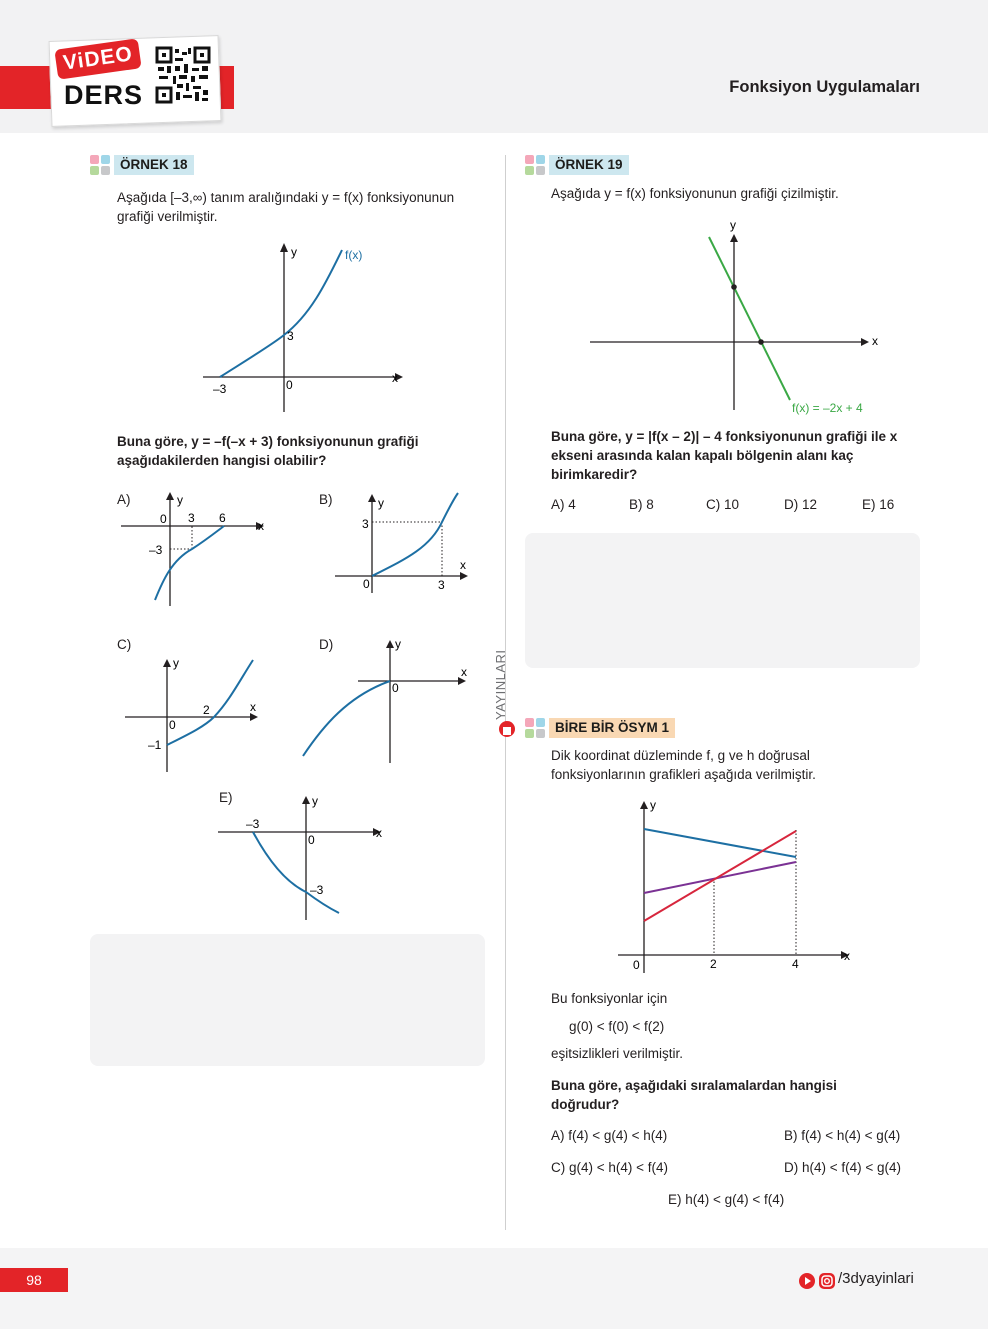 This screenshot has height=1329, width=988. Describe the element at coordinates (253, 707) in the screenshot. I see `c-x-label: x` at that location.